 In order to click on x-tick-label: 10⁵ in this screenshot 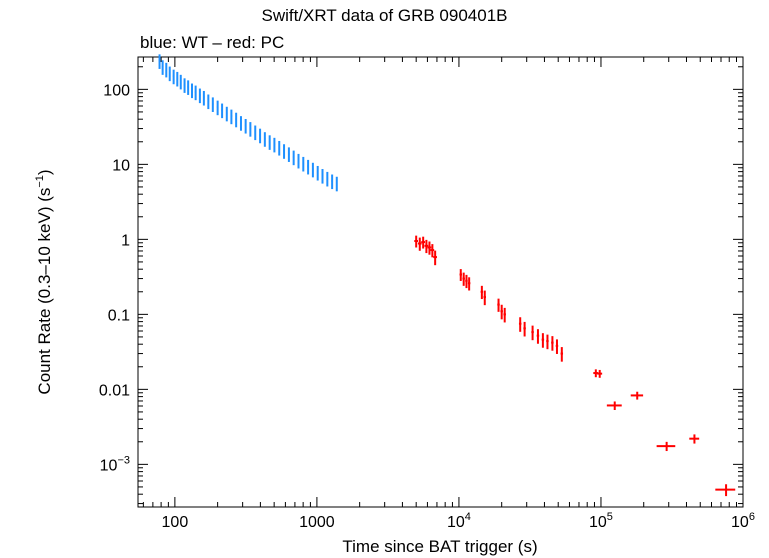, I will do `click(601, 521)`.